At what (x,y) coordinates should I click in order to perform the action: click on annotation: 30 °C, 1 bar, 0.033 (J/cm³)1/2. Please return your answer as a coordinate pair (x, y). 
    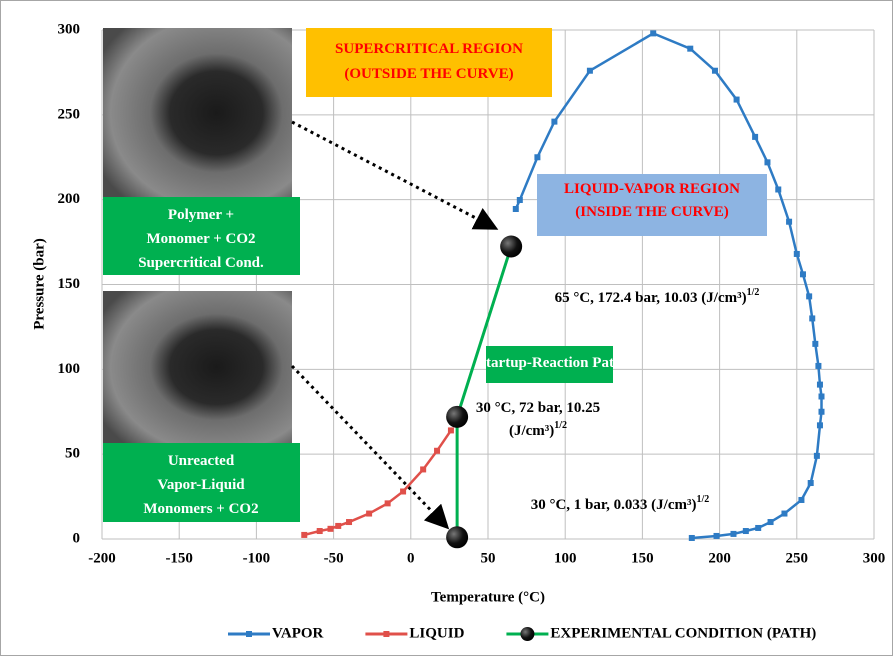
    Looking at the image, I should click on (620, 503).